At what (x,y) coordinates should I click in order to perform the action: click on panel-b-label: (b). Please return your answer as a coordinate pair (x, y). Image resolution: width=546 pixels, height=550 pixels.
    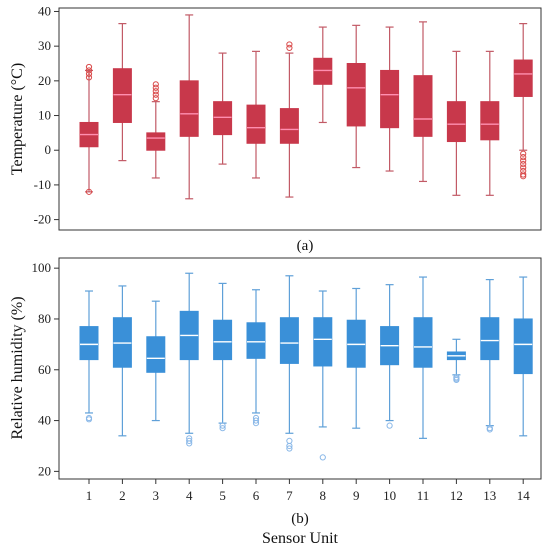
    Looking at the image, I should click on (300, 519).